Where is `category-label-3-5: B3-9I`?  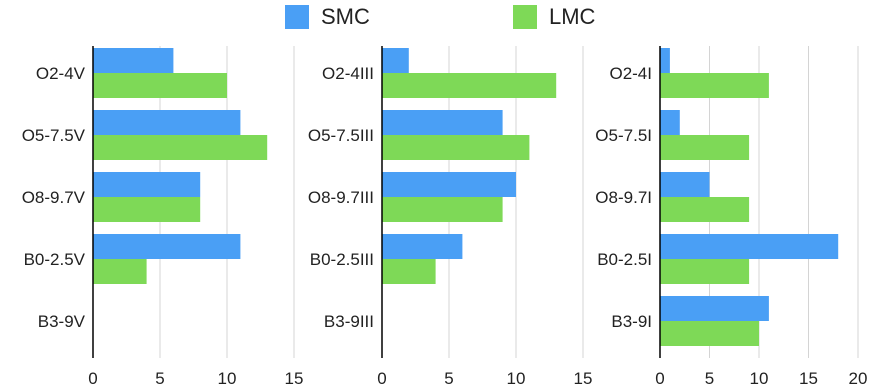 category-label-3-5: B3-9I is located at coordinates (631, 321).